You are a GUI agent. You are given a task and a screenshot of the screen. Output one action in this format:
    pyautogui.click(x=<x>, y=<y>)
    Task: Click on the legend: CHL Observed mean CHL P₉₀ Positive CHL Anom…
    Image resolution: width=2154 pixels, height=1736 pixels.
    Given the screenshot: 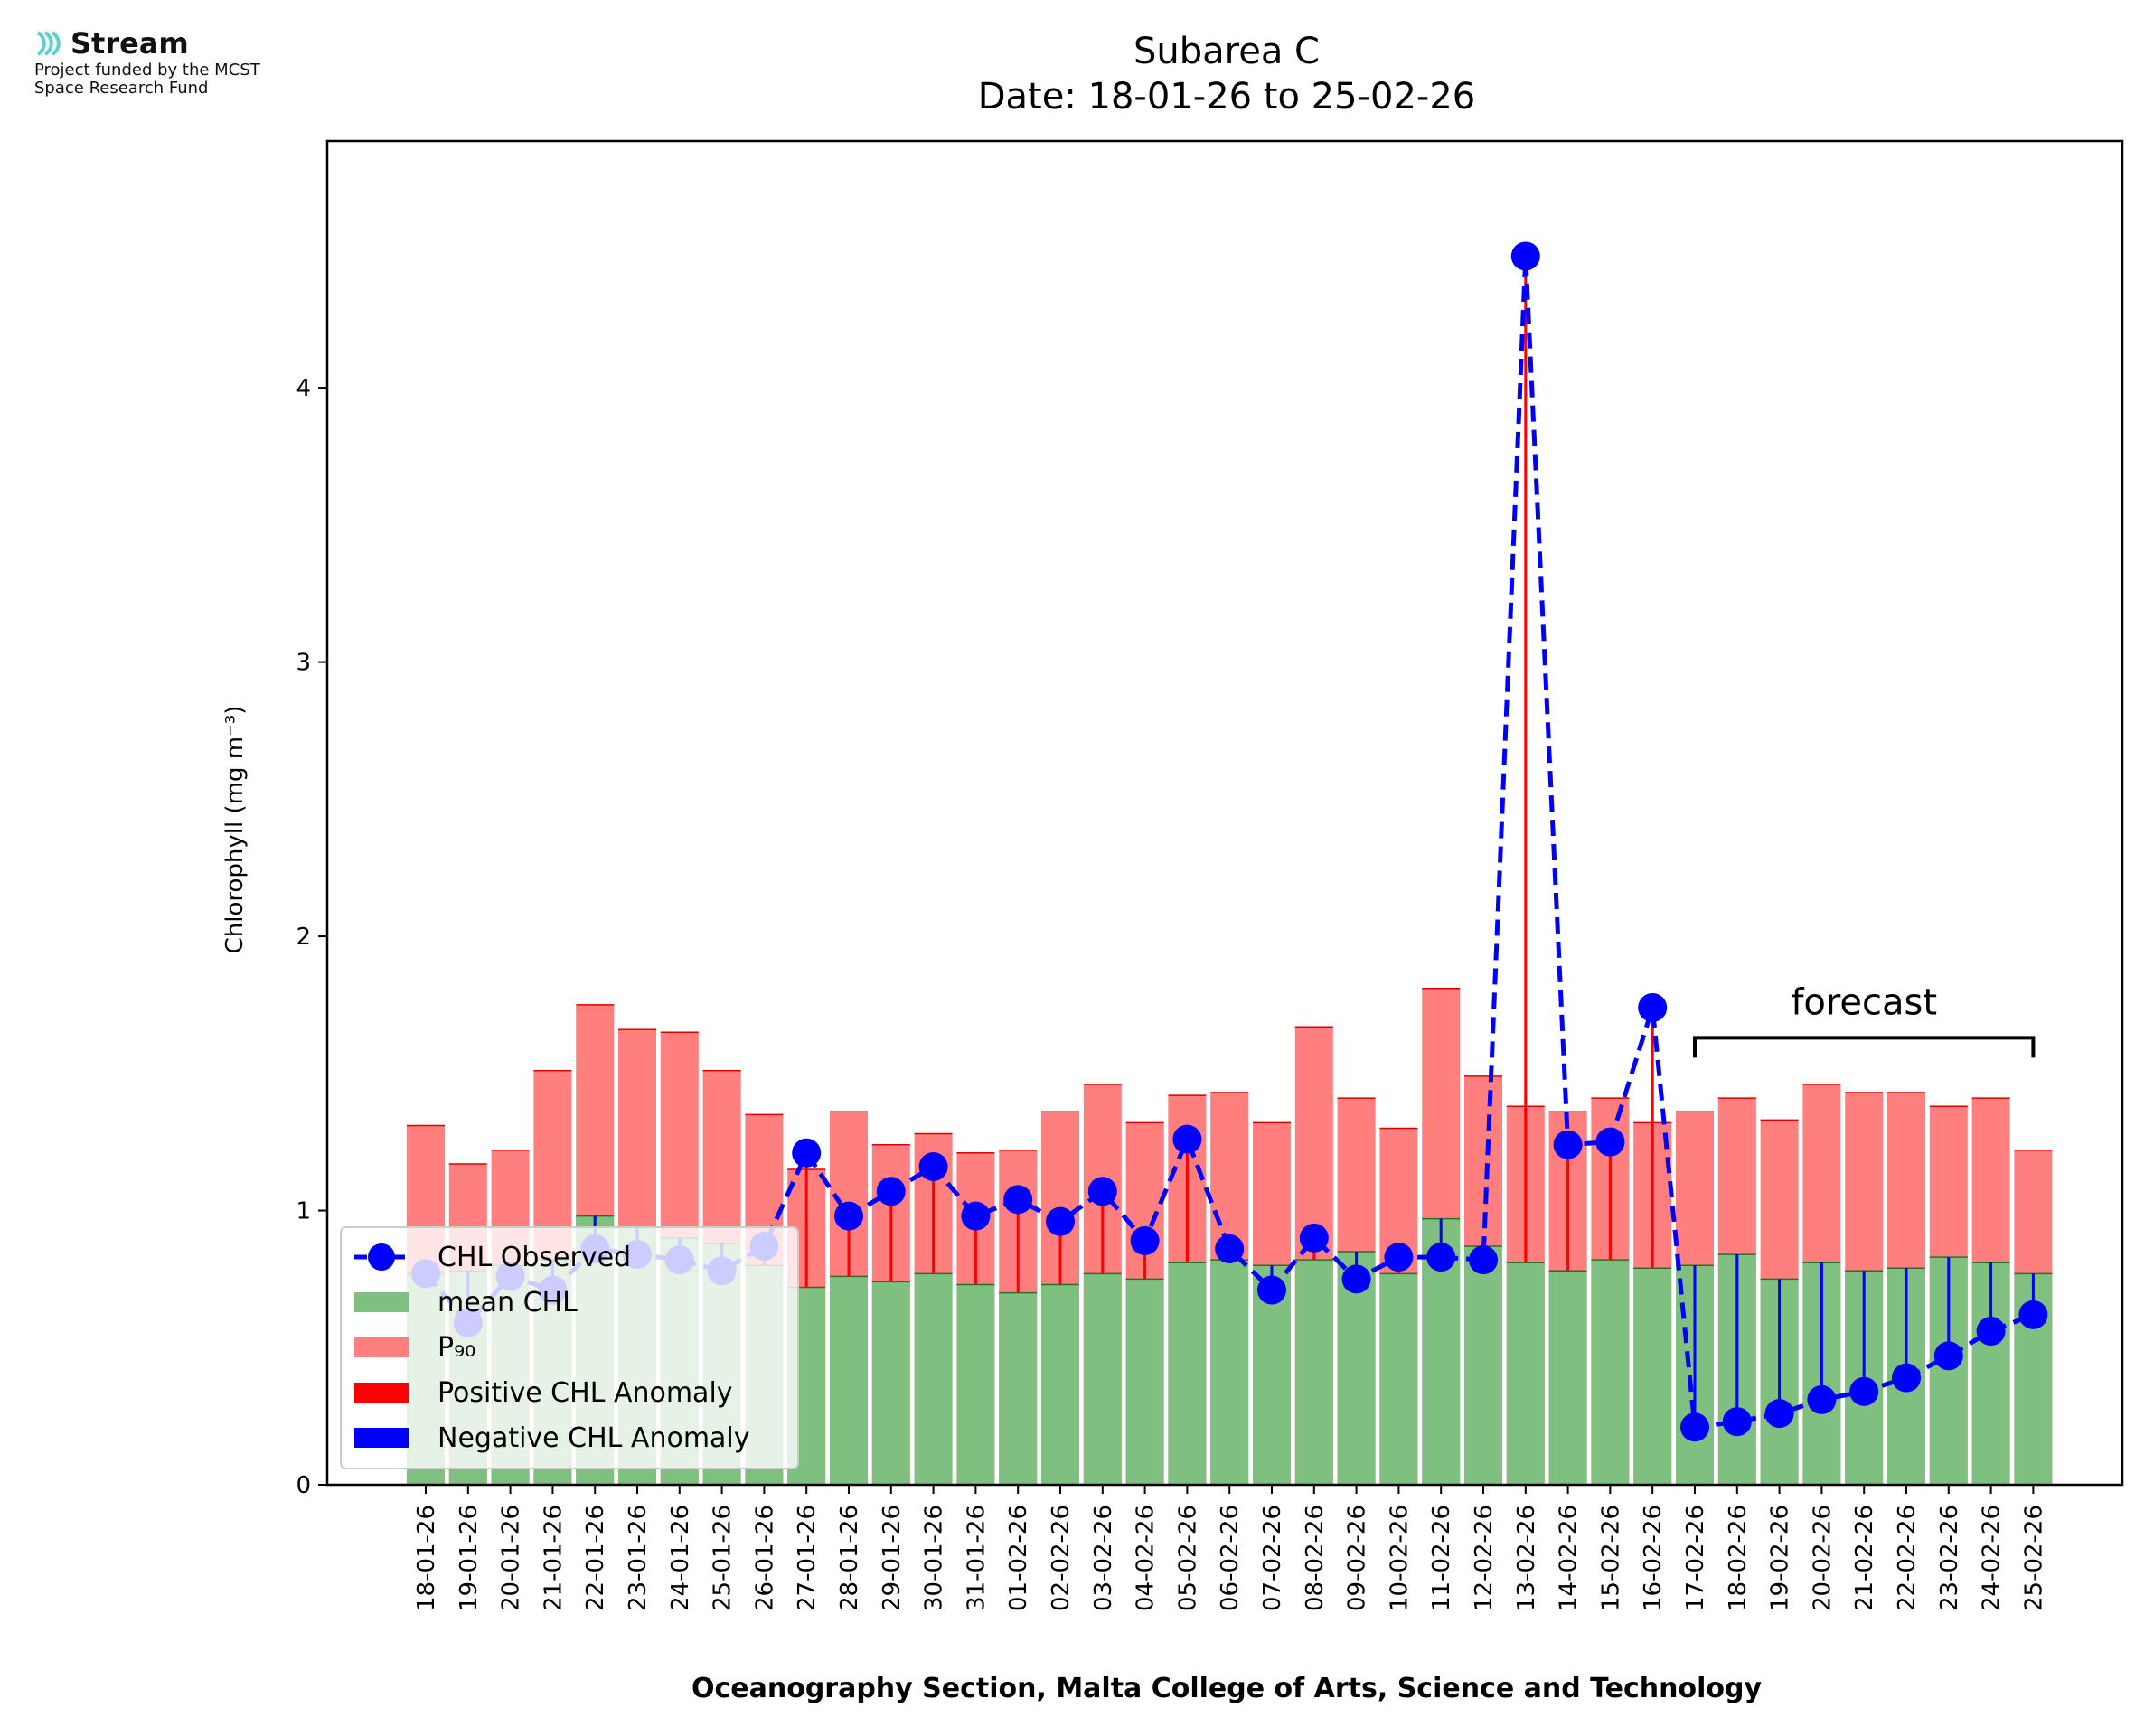 What is the action you would take?
    pyautogui.click(x=569, y=1347)
    